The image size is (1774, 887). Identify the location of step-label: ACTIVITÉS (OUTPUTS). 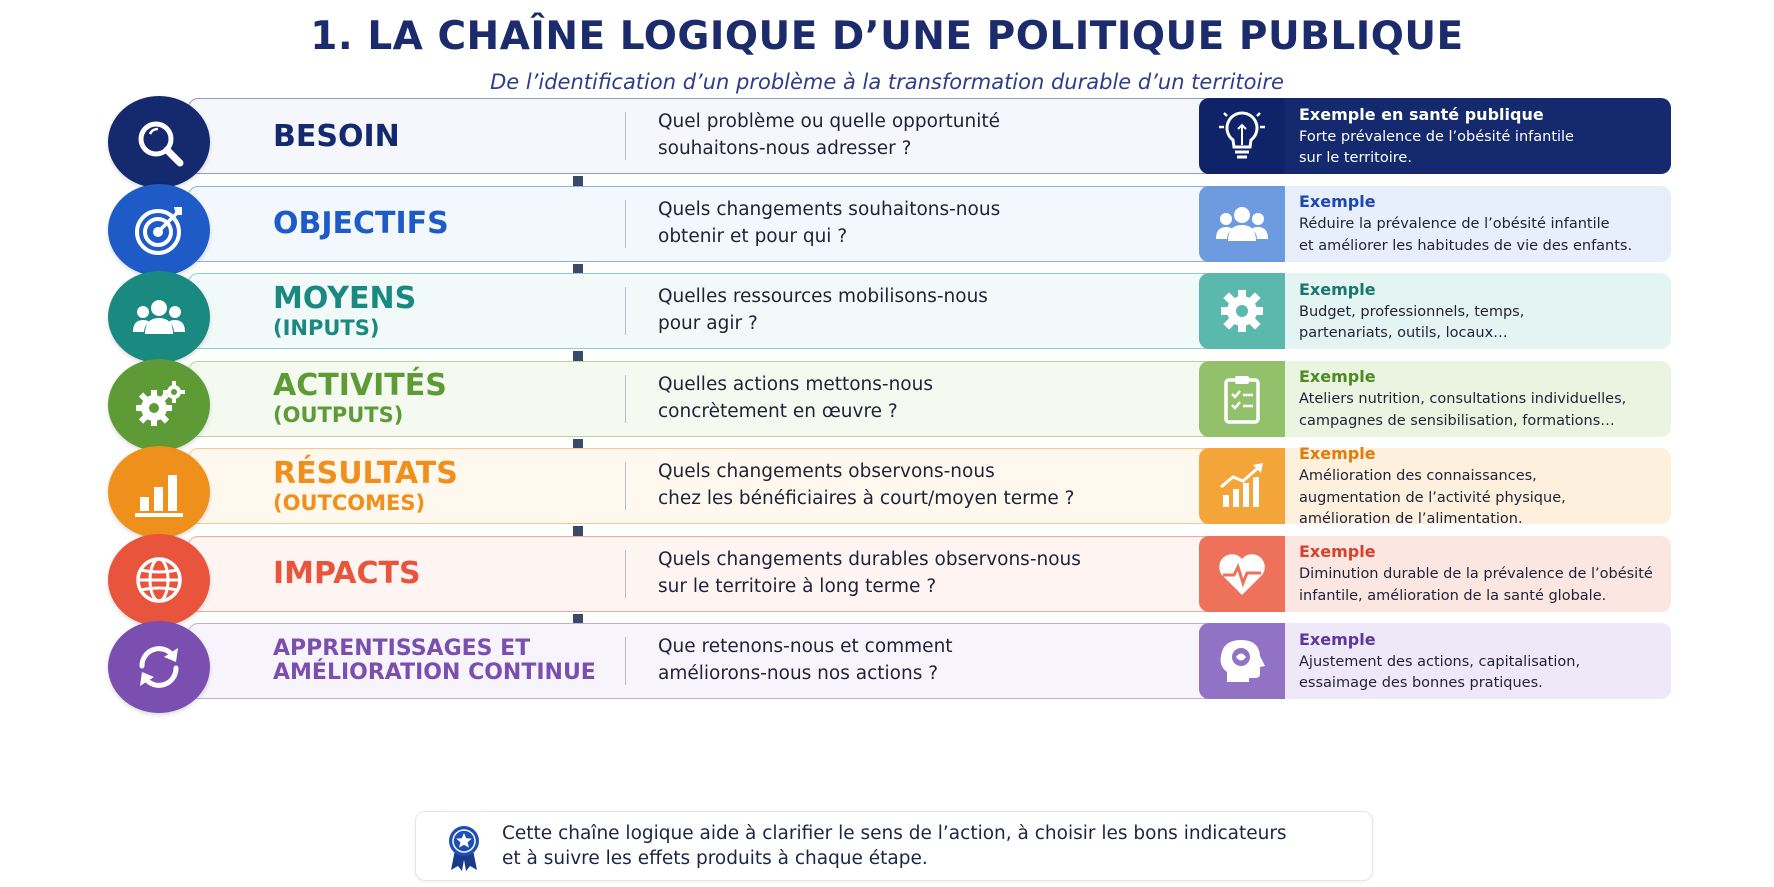
(438, 399).